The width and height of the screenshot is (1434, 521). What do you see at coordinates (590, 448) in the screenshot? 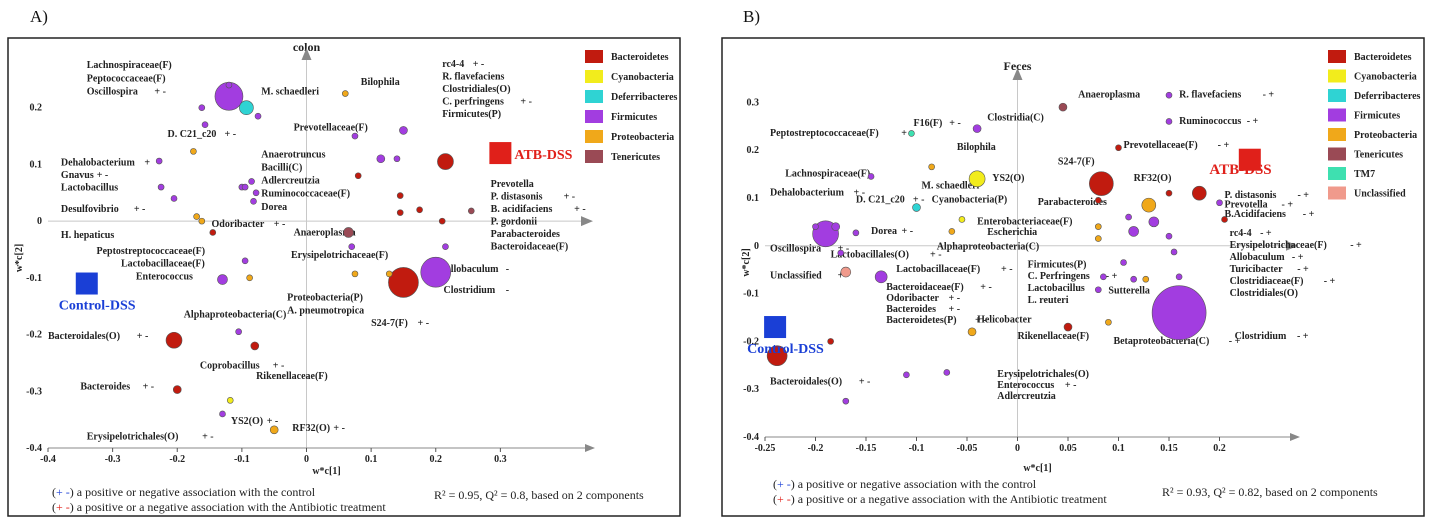
I see `x-axis-bottom-arrow` at bounding box center [590, 448].